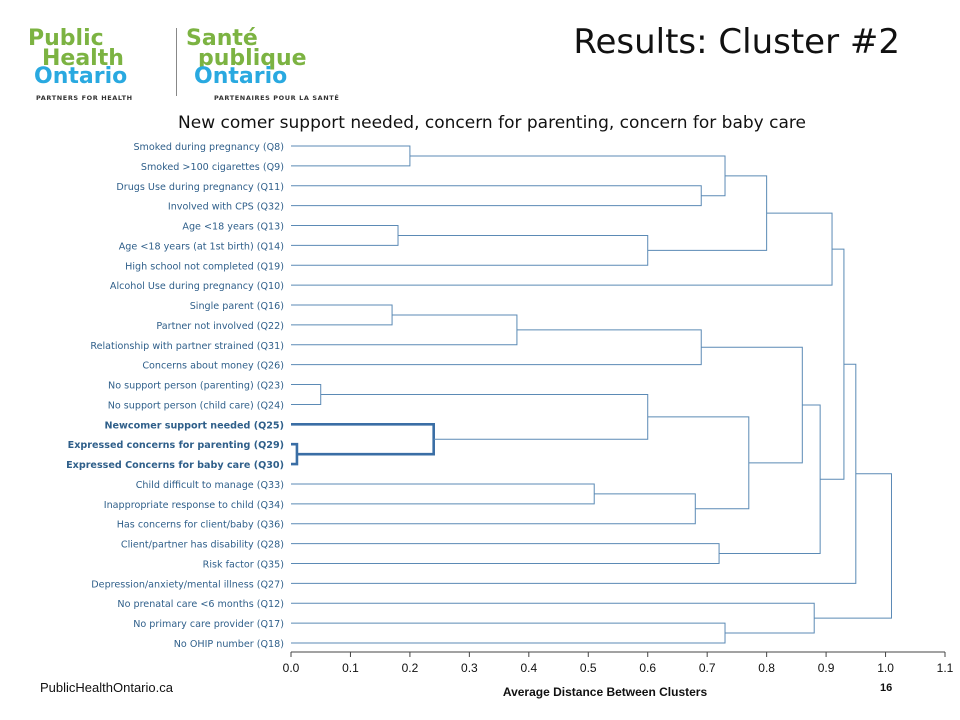 The image size is (960, 720). What do you see at coordinates (222, 38) in the screenshot?
I see `logo-fr-line1: Santé` at bounding box center [222, 38].